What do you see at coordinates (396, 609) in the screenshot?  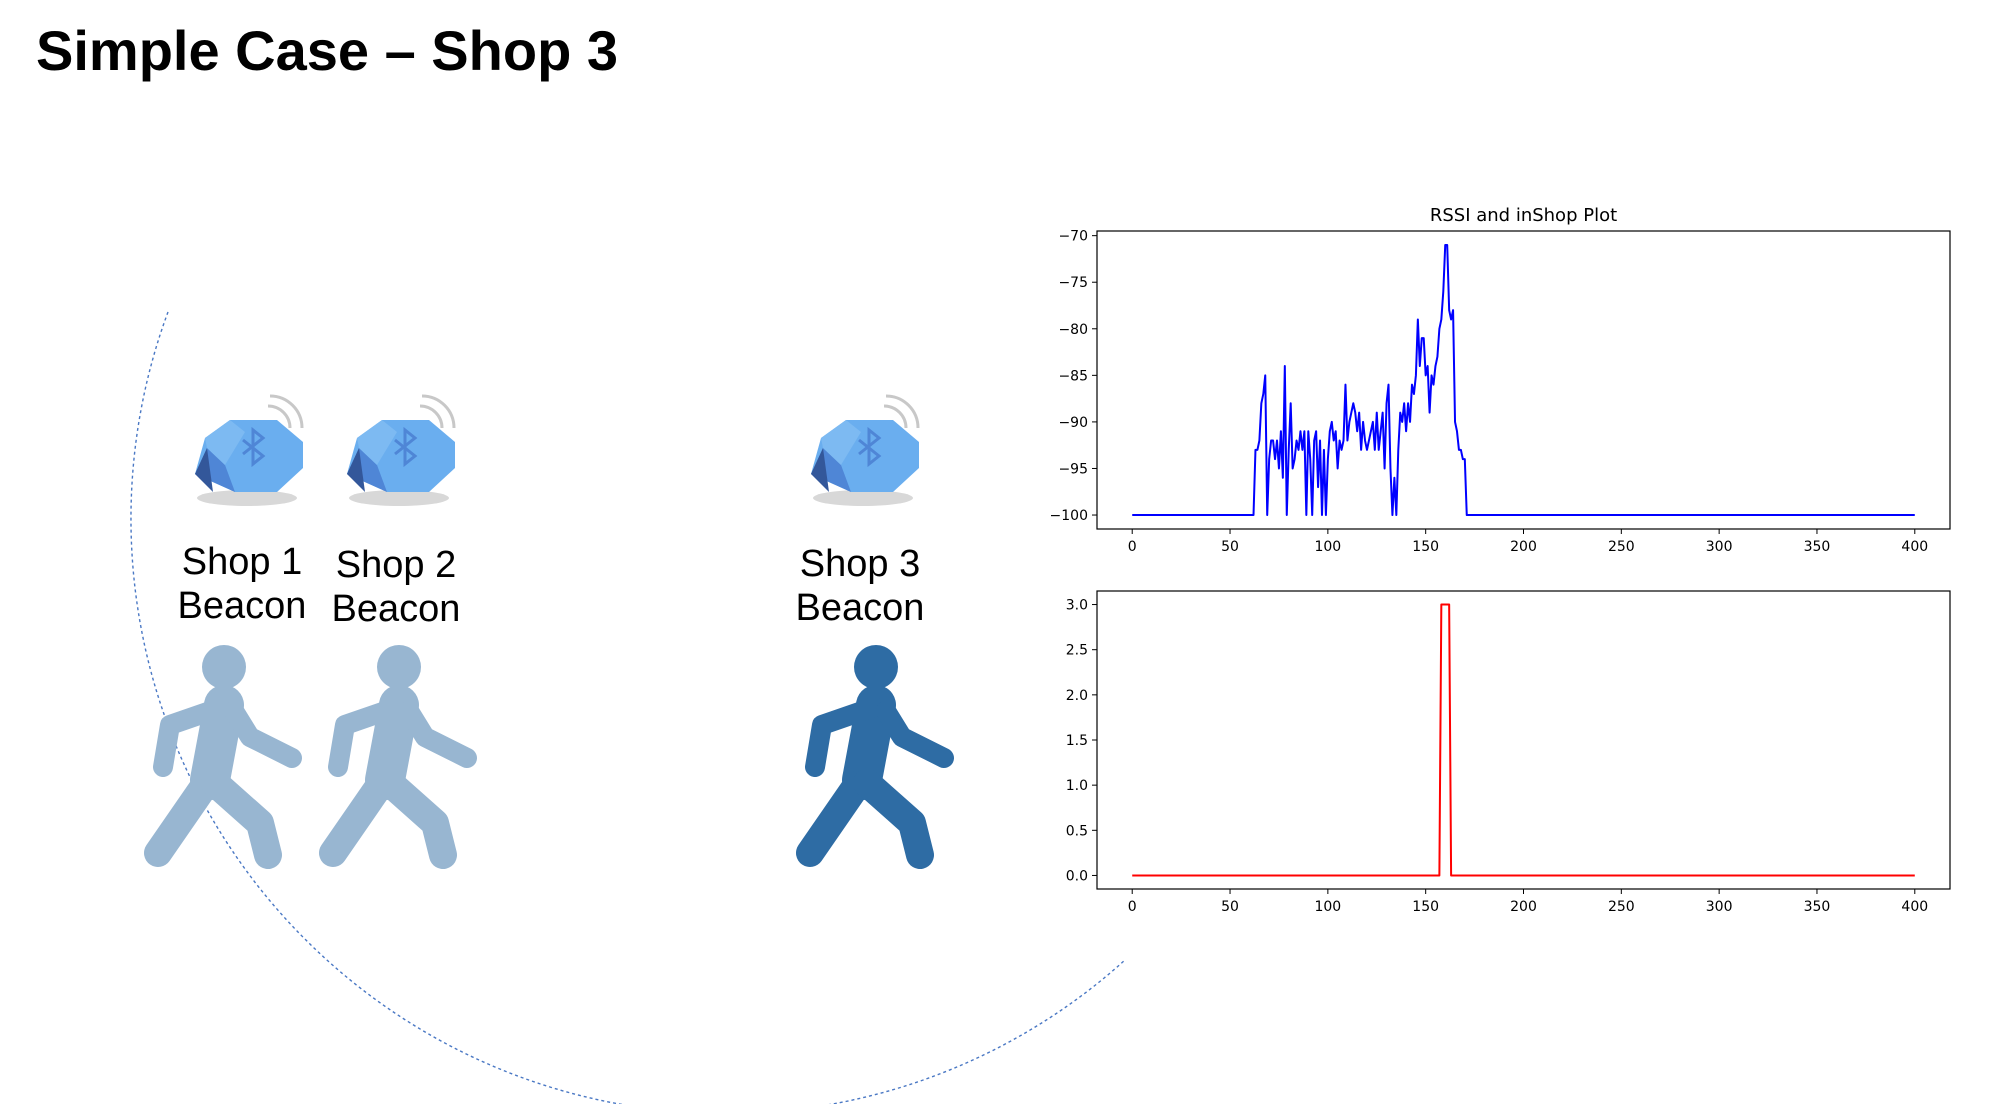 I see `shop-2-beacon-word: Beacon` at bounding box center [396, 609].